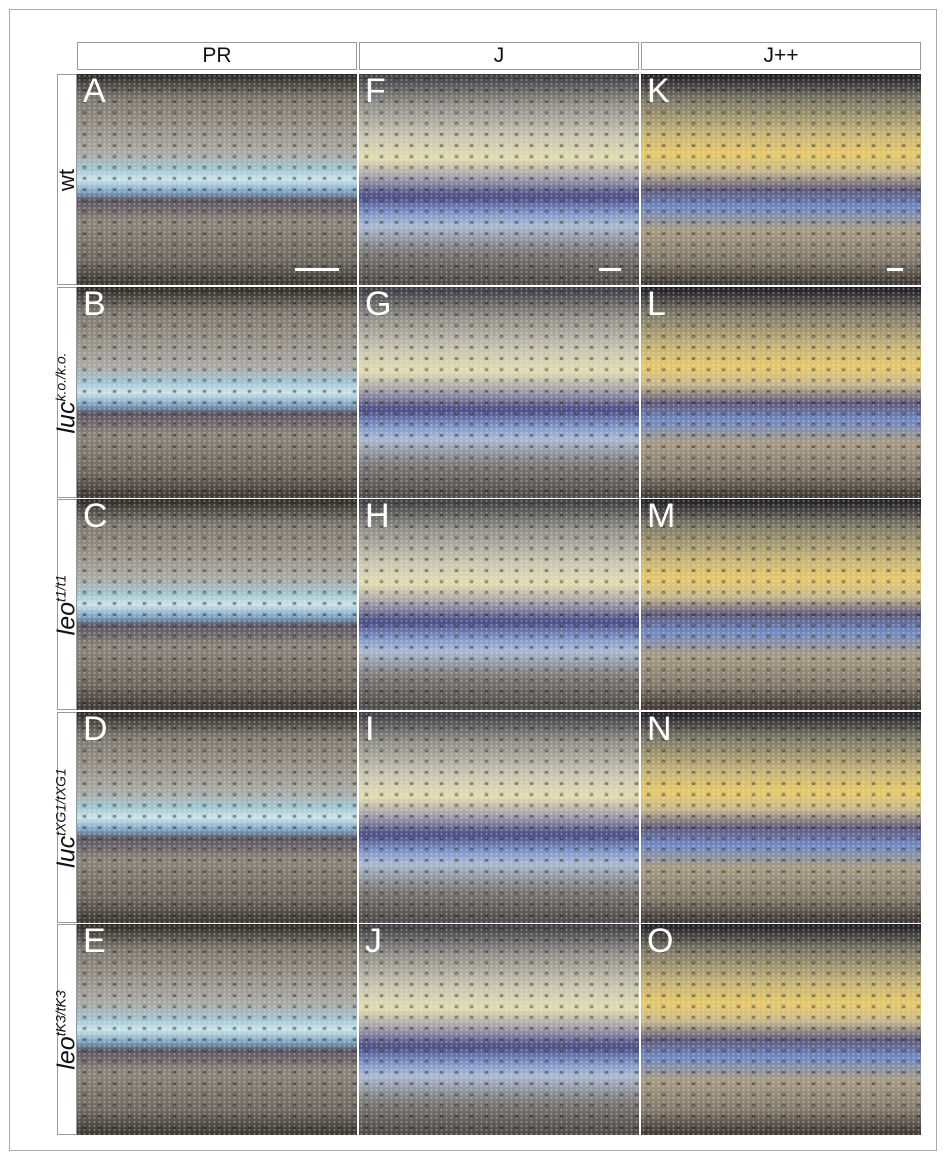 This screenshot has width=947, height=1161. What do you see at coordinates (373, 942) in the screenshot?
I see `panel-letter: J` at bounding box center [373, 942].